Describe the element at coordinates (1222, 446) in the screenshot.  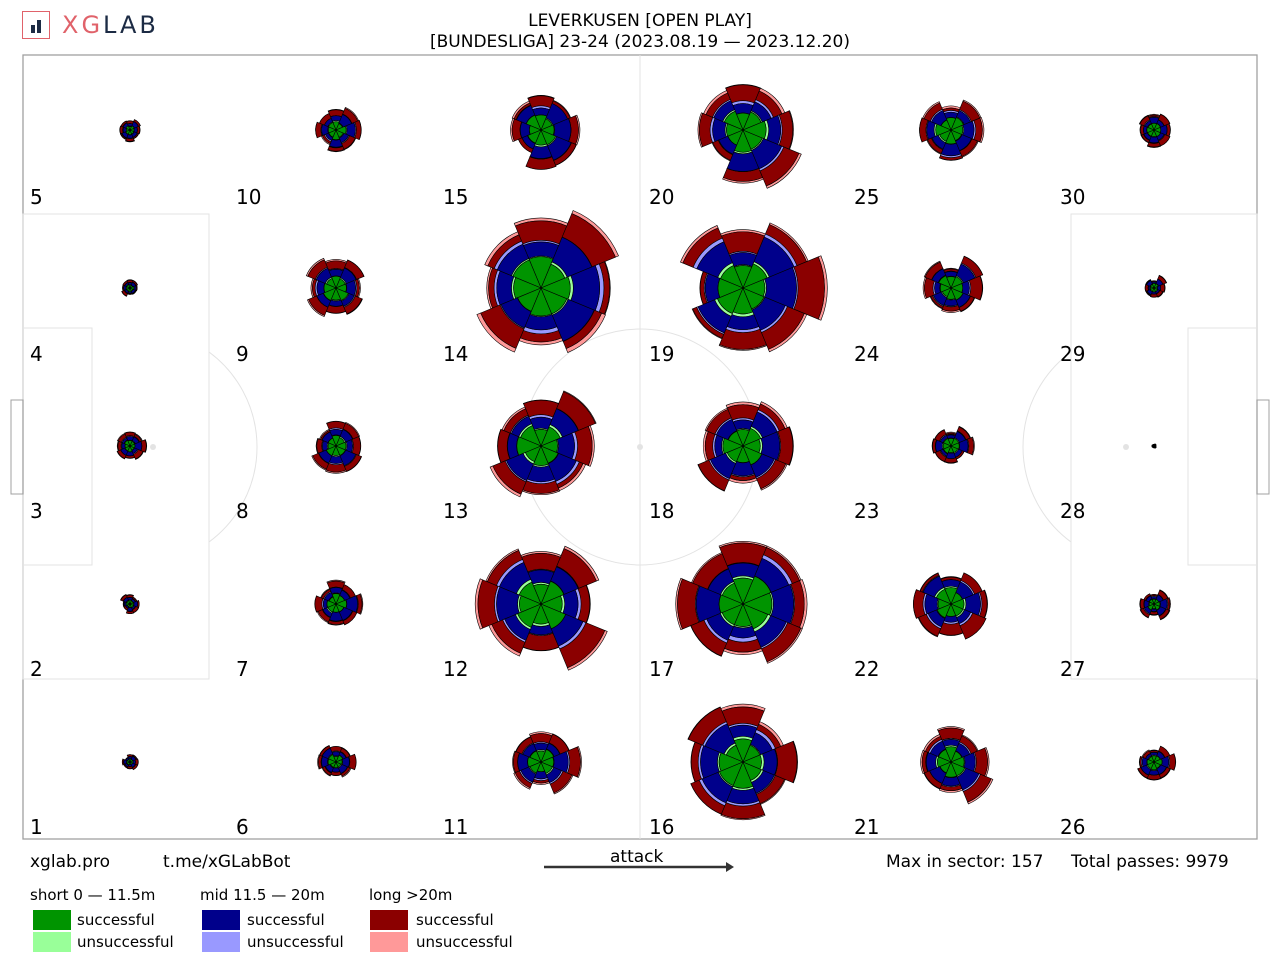
I see `right-goal-area` at that location.